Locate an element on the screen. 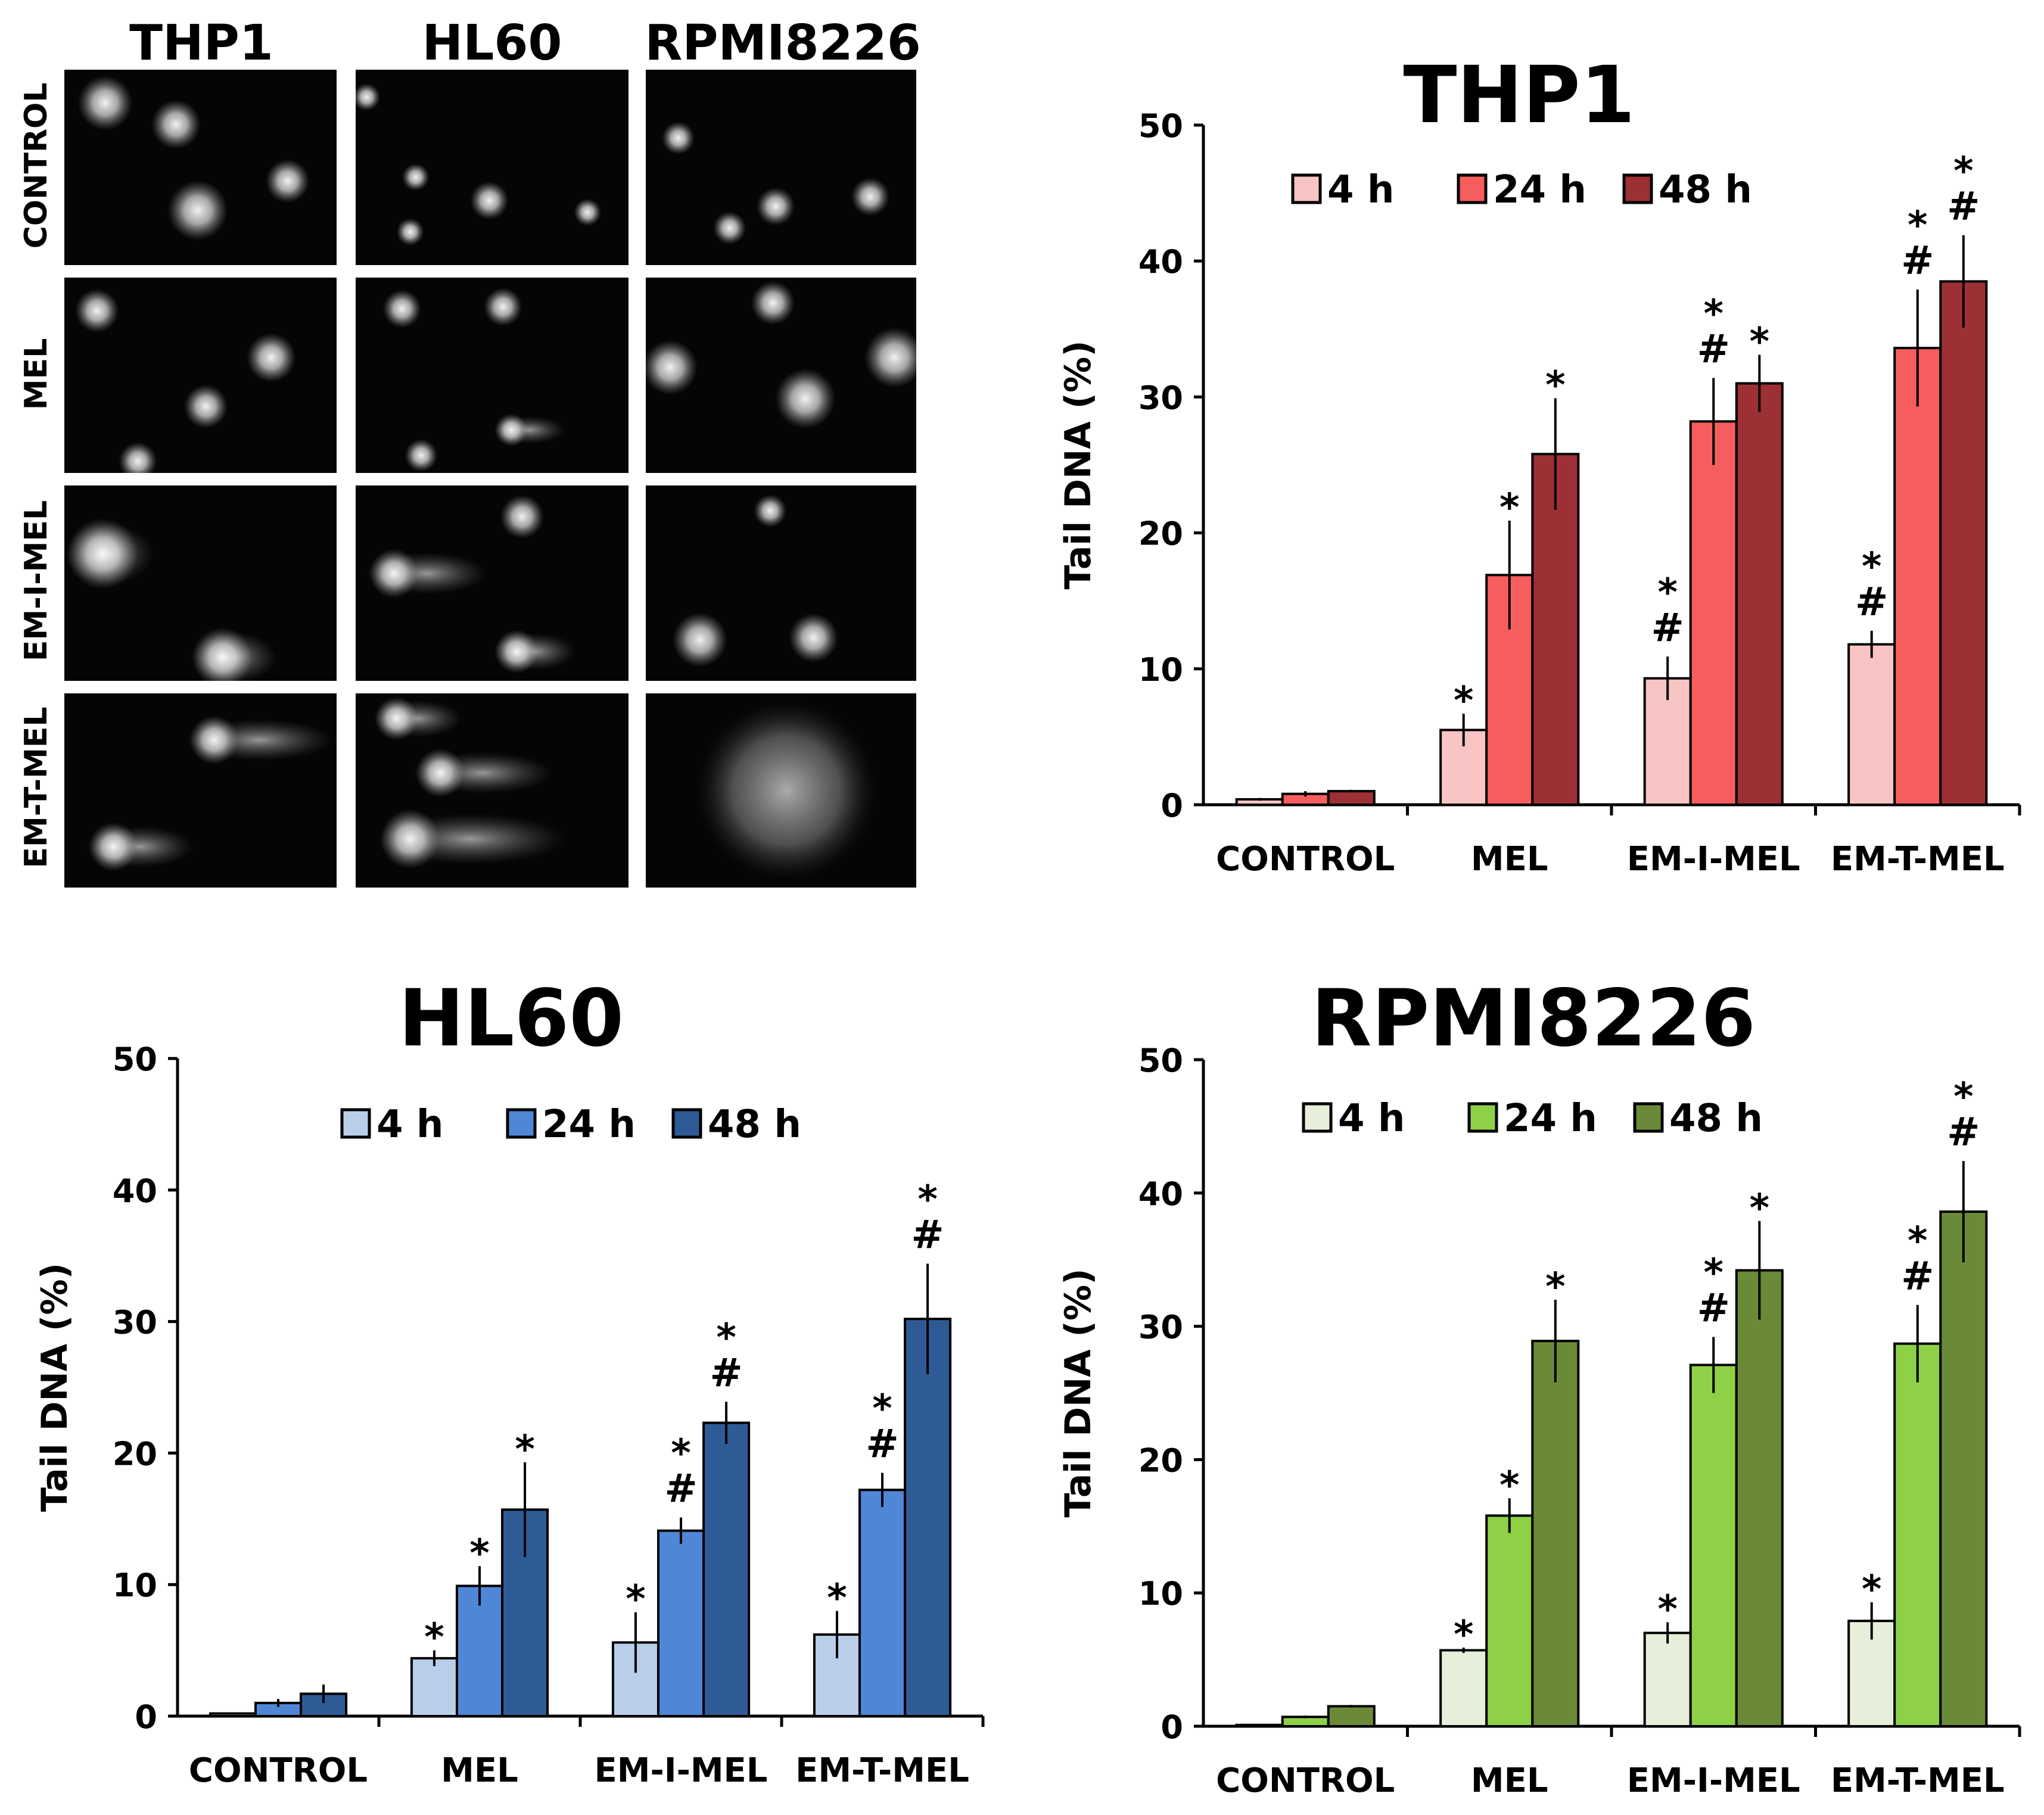 The width and height of the screenshot is (2044, 1815). chart-title: THP1 is located at coordinates (1519, 95).